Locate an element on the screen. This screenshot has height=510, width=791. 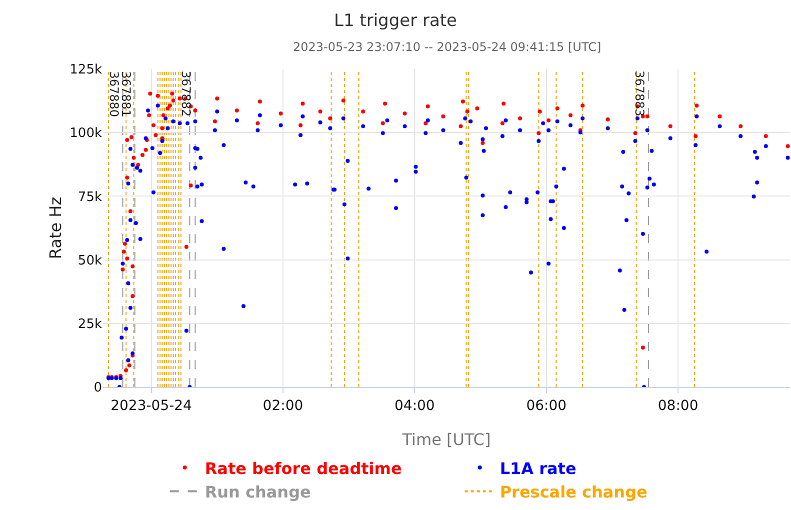
x-tick-label: 02:00 is located at coordinates (283, 406).